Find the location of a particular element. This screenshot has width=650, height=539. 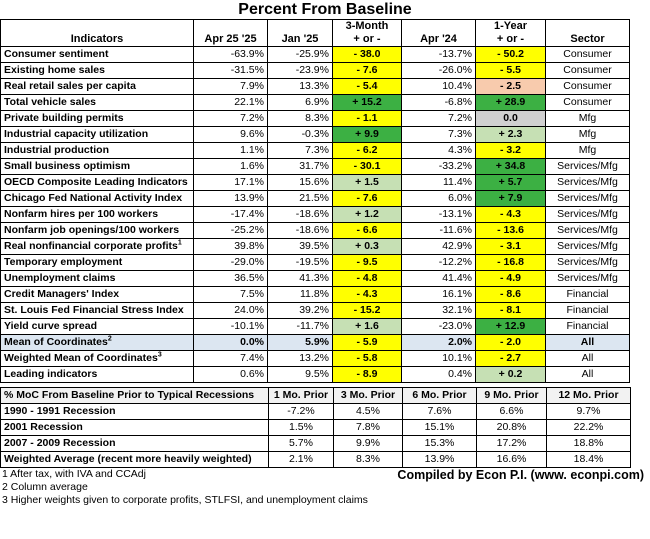

sector: Financial is located at coordinates (587, 326).